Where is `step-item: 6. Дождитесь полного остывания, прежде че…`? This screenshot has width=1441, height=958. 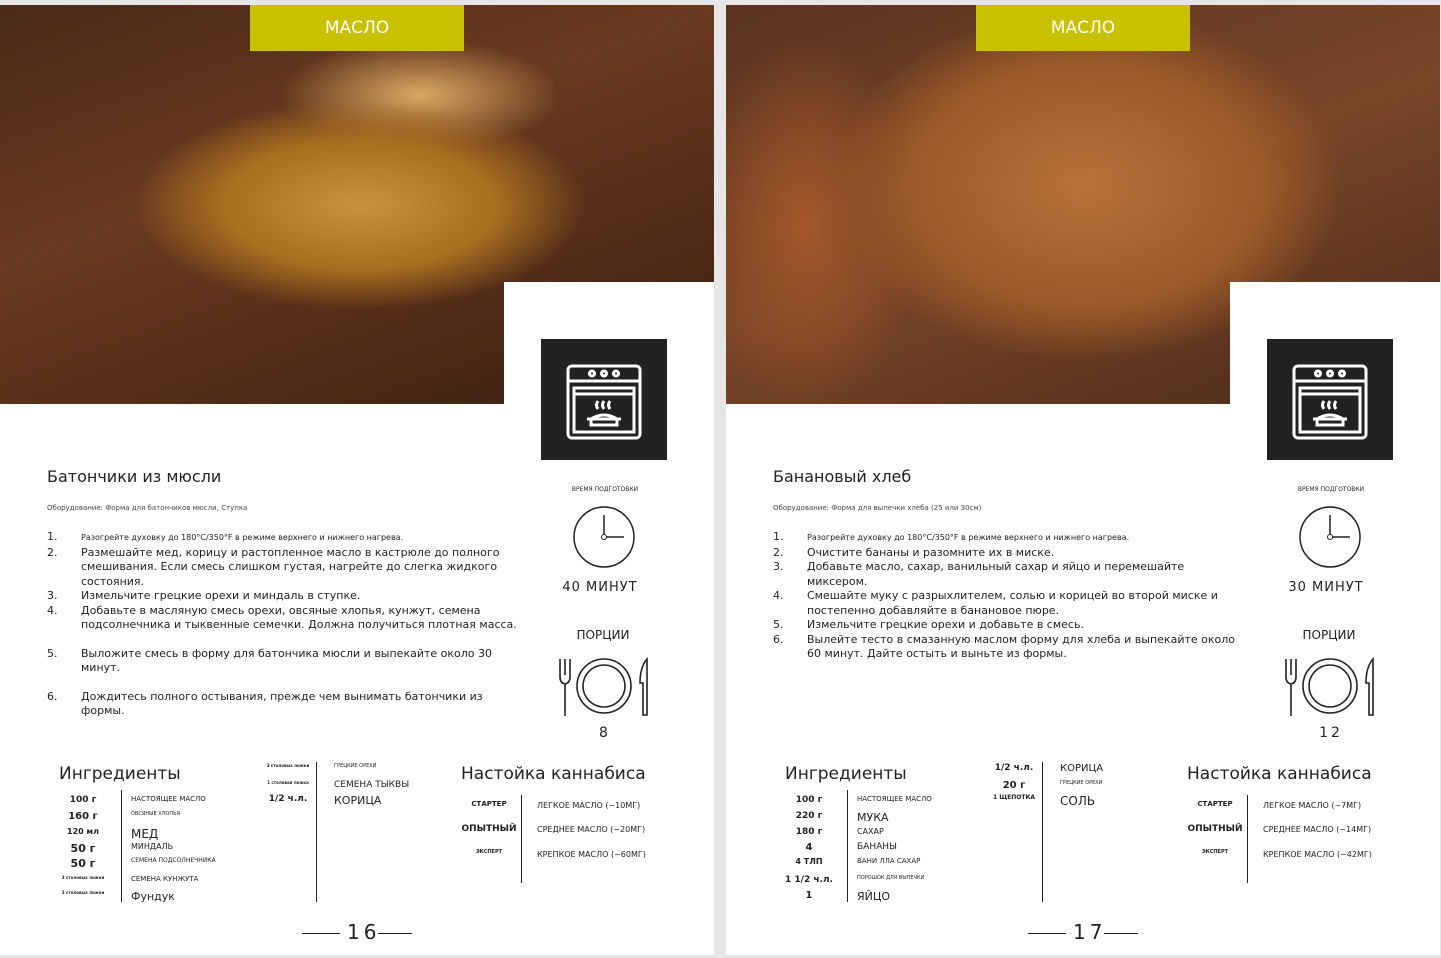 step-item: 6. Дождитесь полного остывания, прежде че… is located at coordinates (282, 704).